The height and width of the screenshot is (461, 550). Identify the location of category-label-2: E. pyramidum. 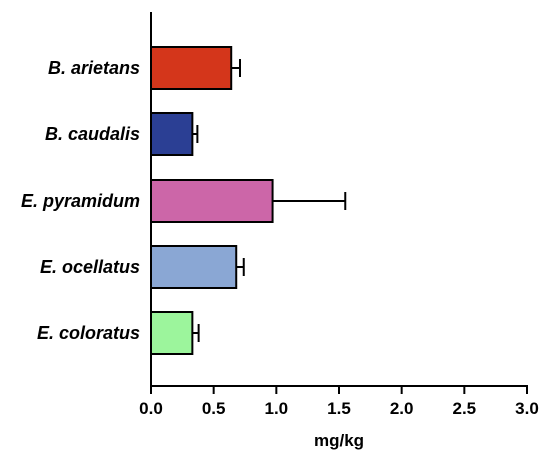
(80, 201).